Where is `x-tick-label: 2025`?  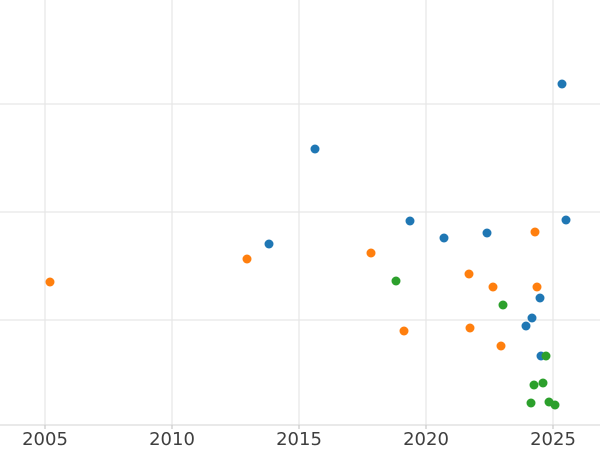 x-tick-label: 2025 is located at coordinates (553, 439).